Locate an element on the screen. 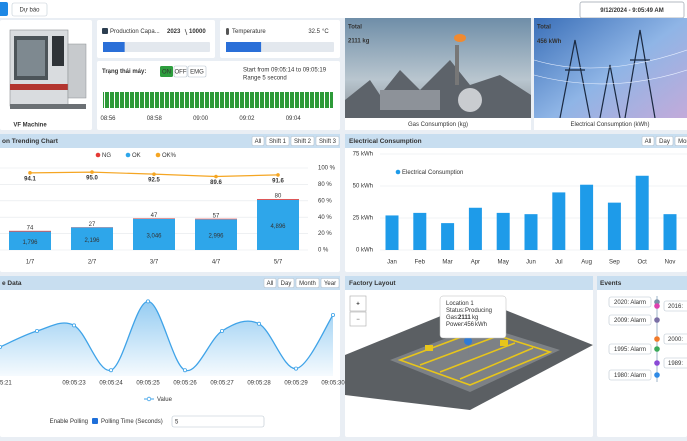  ok-percent-label: 92.5 is located at coordinates (154, 181).